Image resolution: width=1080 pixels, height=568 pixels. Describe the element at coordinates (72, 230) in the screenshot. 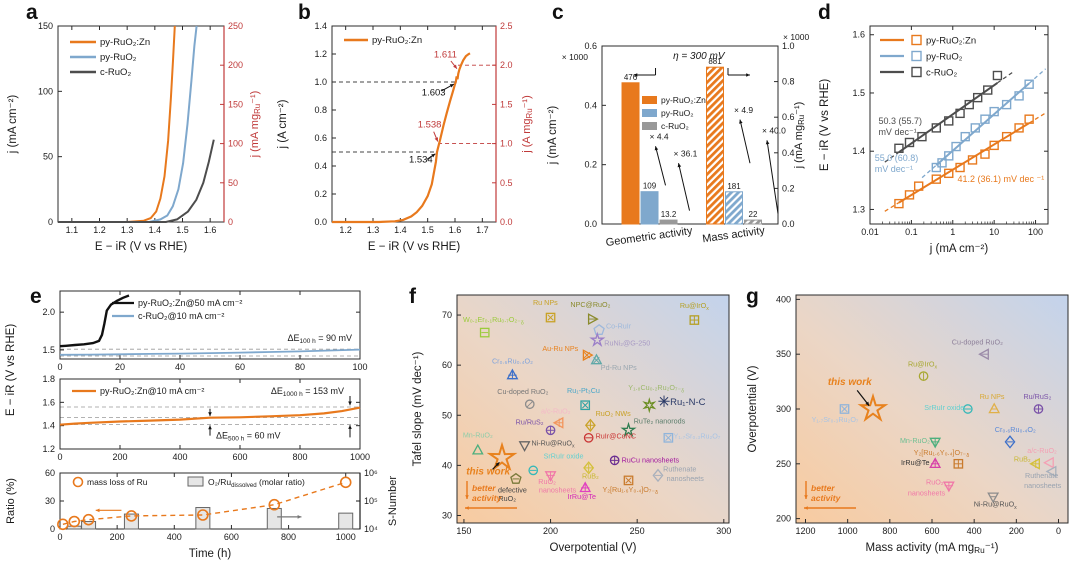

I see `x-tick-label: 1.1` at that location.